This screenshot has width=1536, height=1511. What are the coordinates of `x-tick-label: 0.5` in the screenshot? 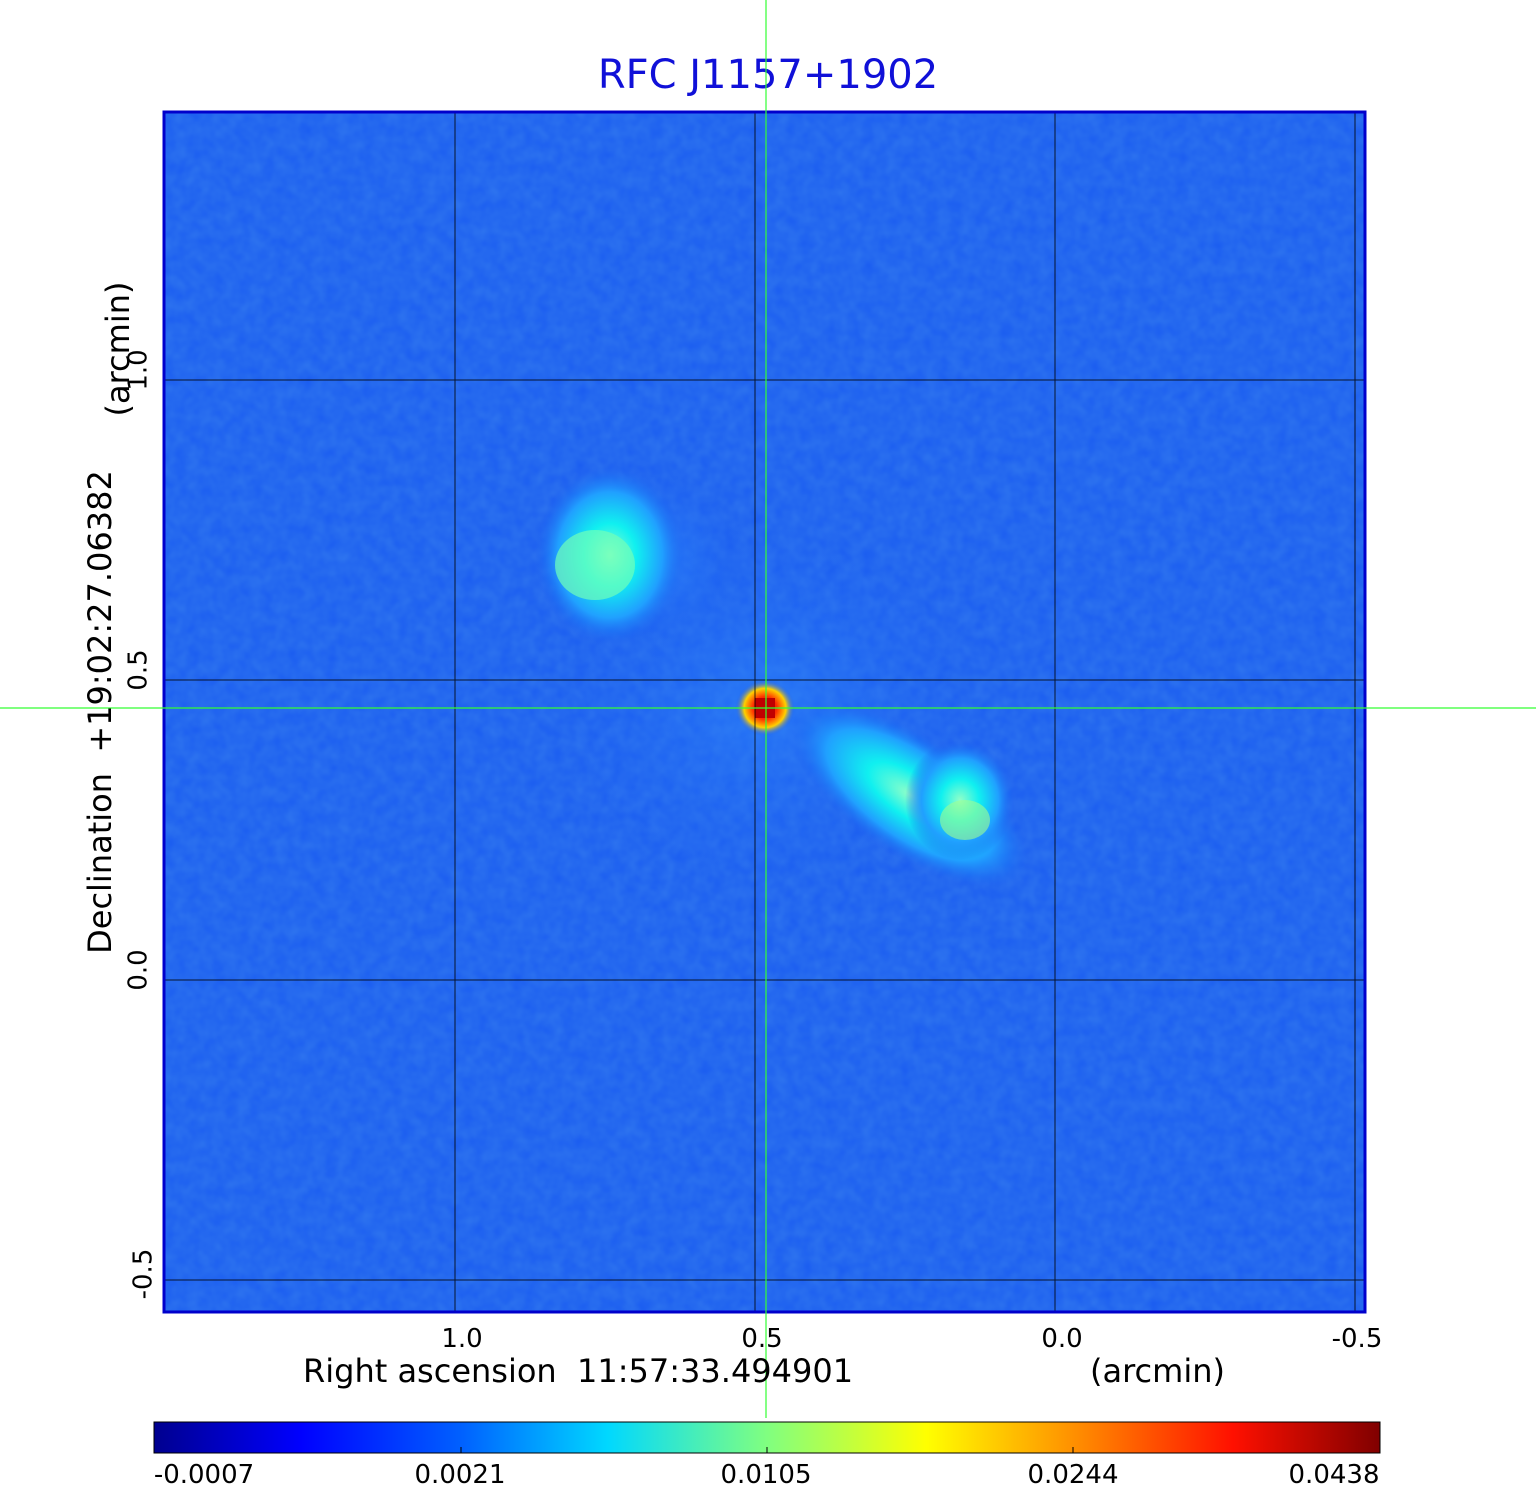 It's located at (762, 1339).